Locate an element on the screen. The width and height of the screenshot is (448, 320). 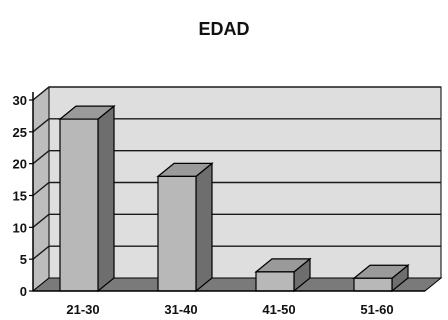
y-tick-label: 20 is located at coordinates (20, 164).